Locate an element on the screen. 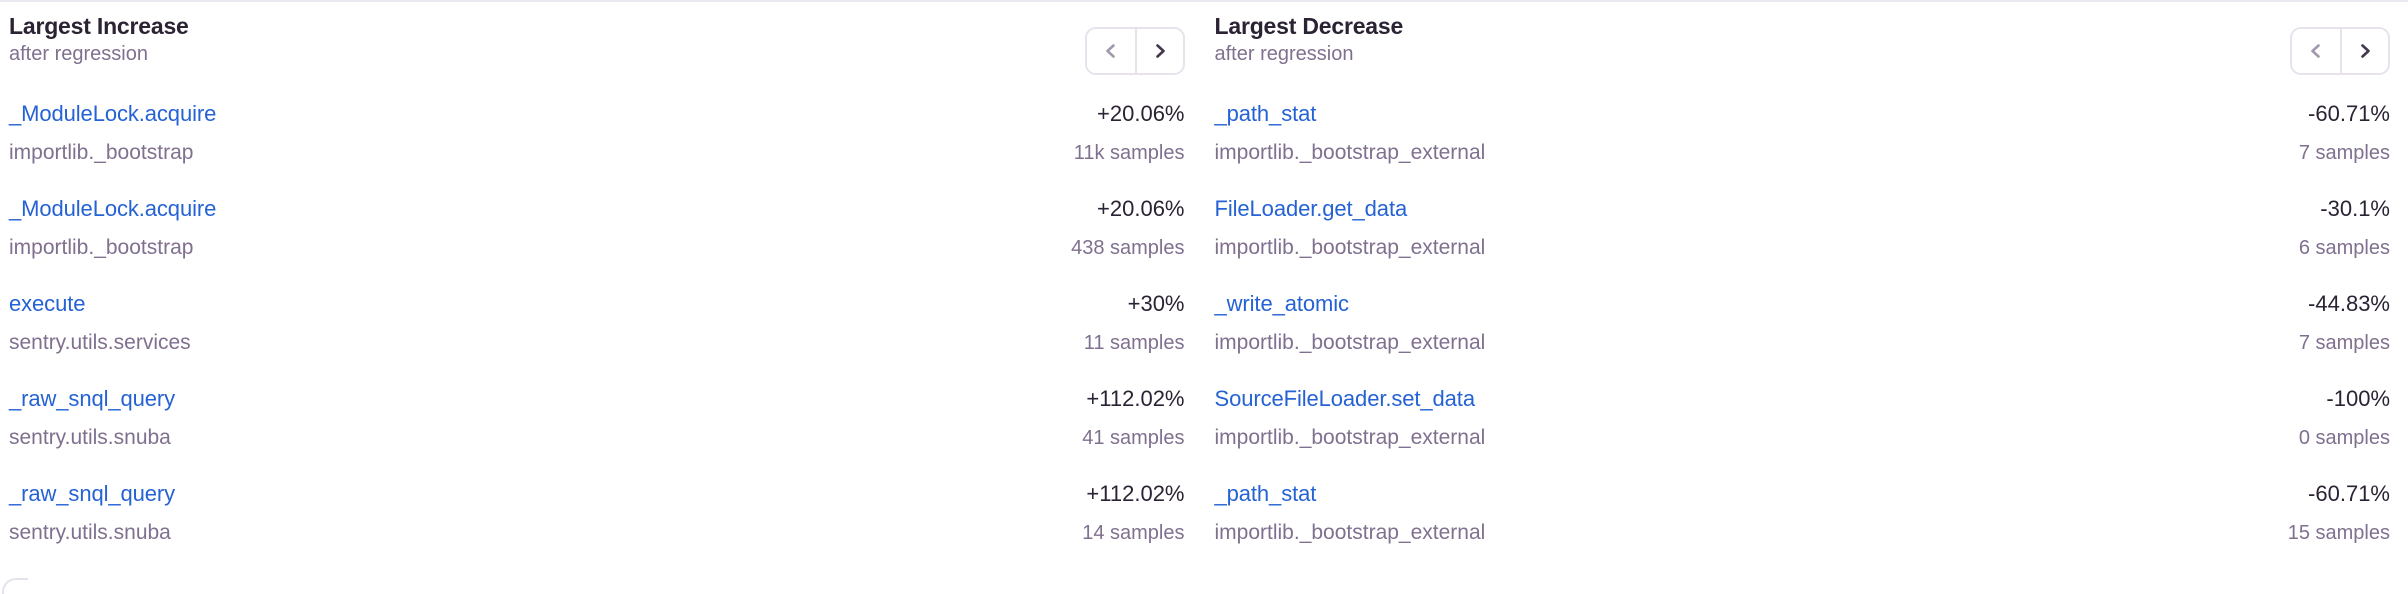 The image size is (2408, 594). sample-count: 15 samples is located at coordinates (2338, 533).